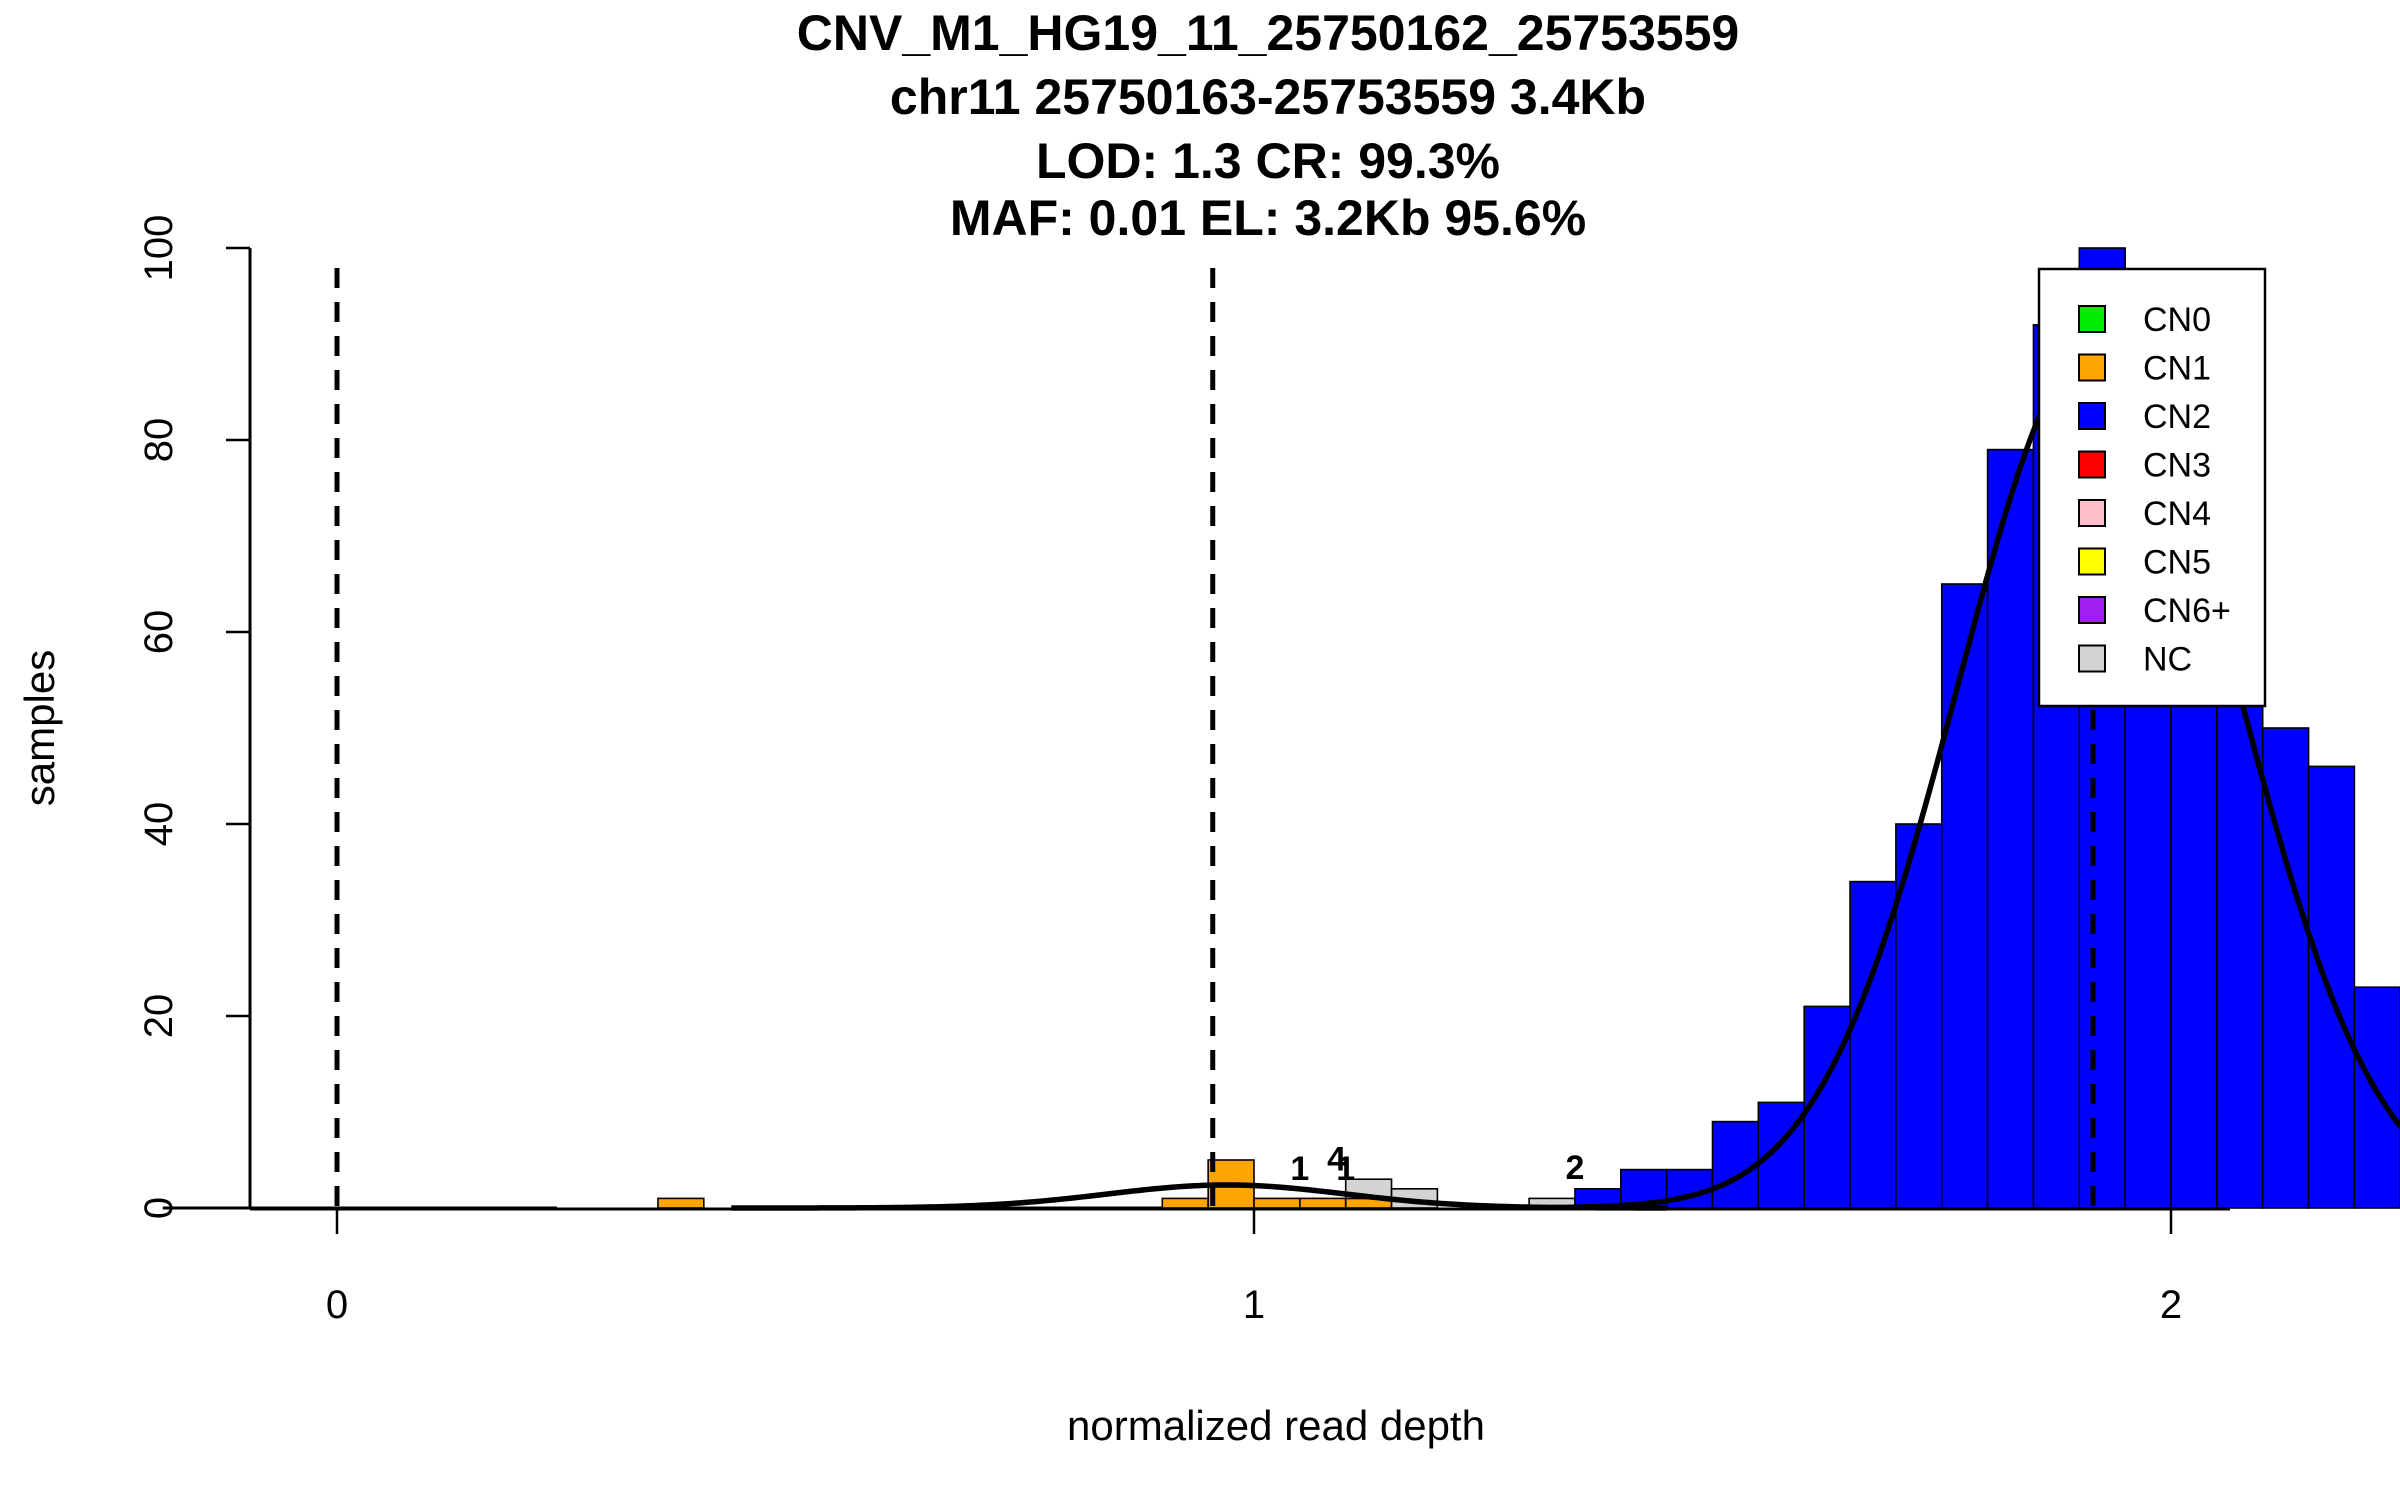 The height and width of the screenshot is (1500, 2400). I want to click on x-tick-label-1: 1, so click(1254, 1305).